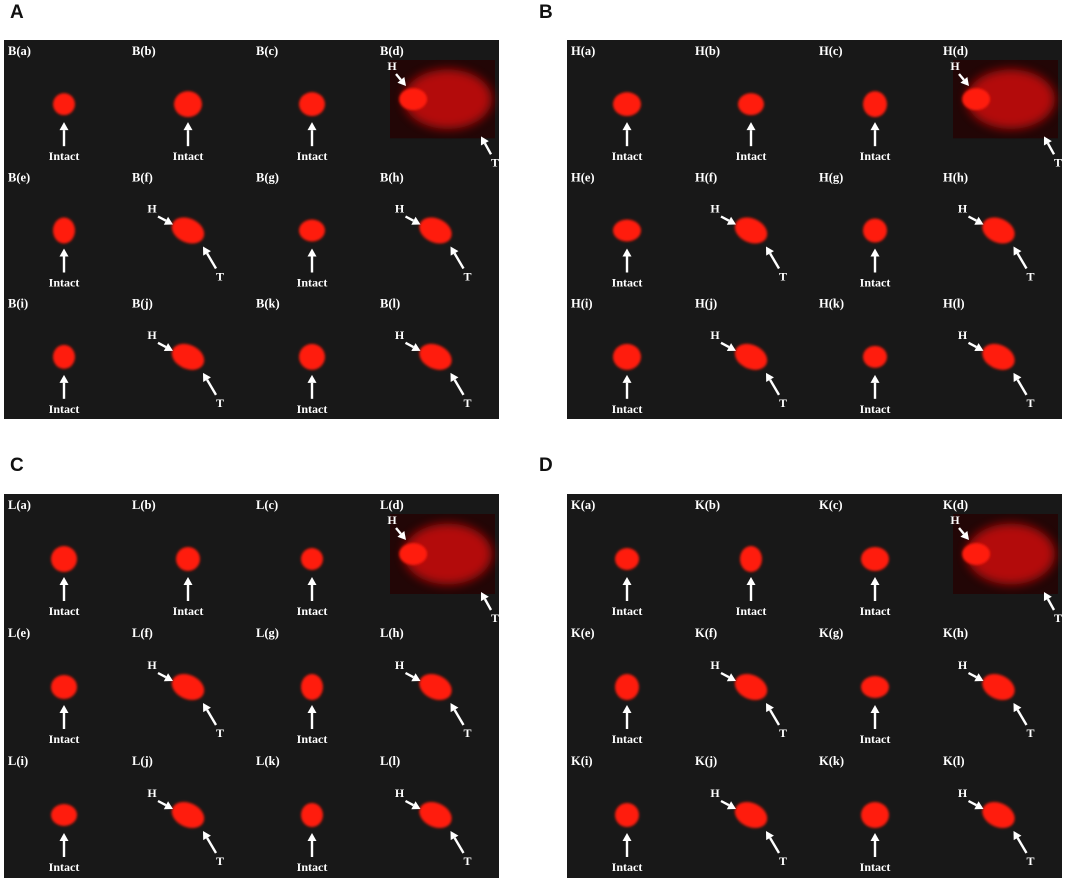  I want to click on micrograph-cell: H(c) Intact, so click(854, 103).